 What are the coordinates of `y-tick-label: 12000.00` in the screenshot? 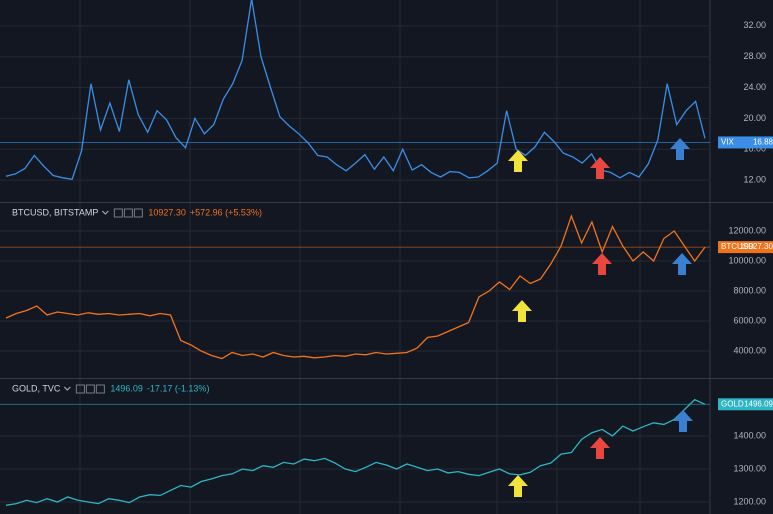 It's located at (747, 230).